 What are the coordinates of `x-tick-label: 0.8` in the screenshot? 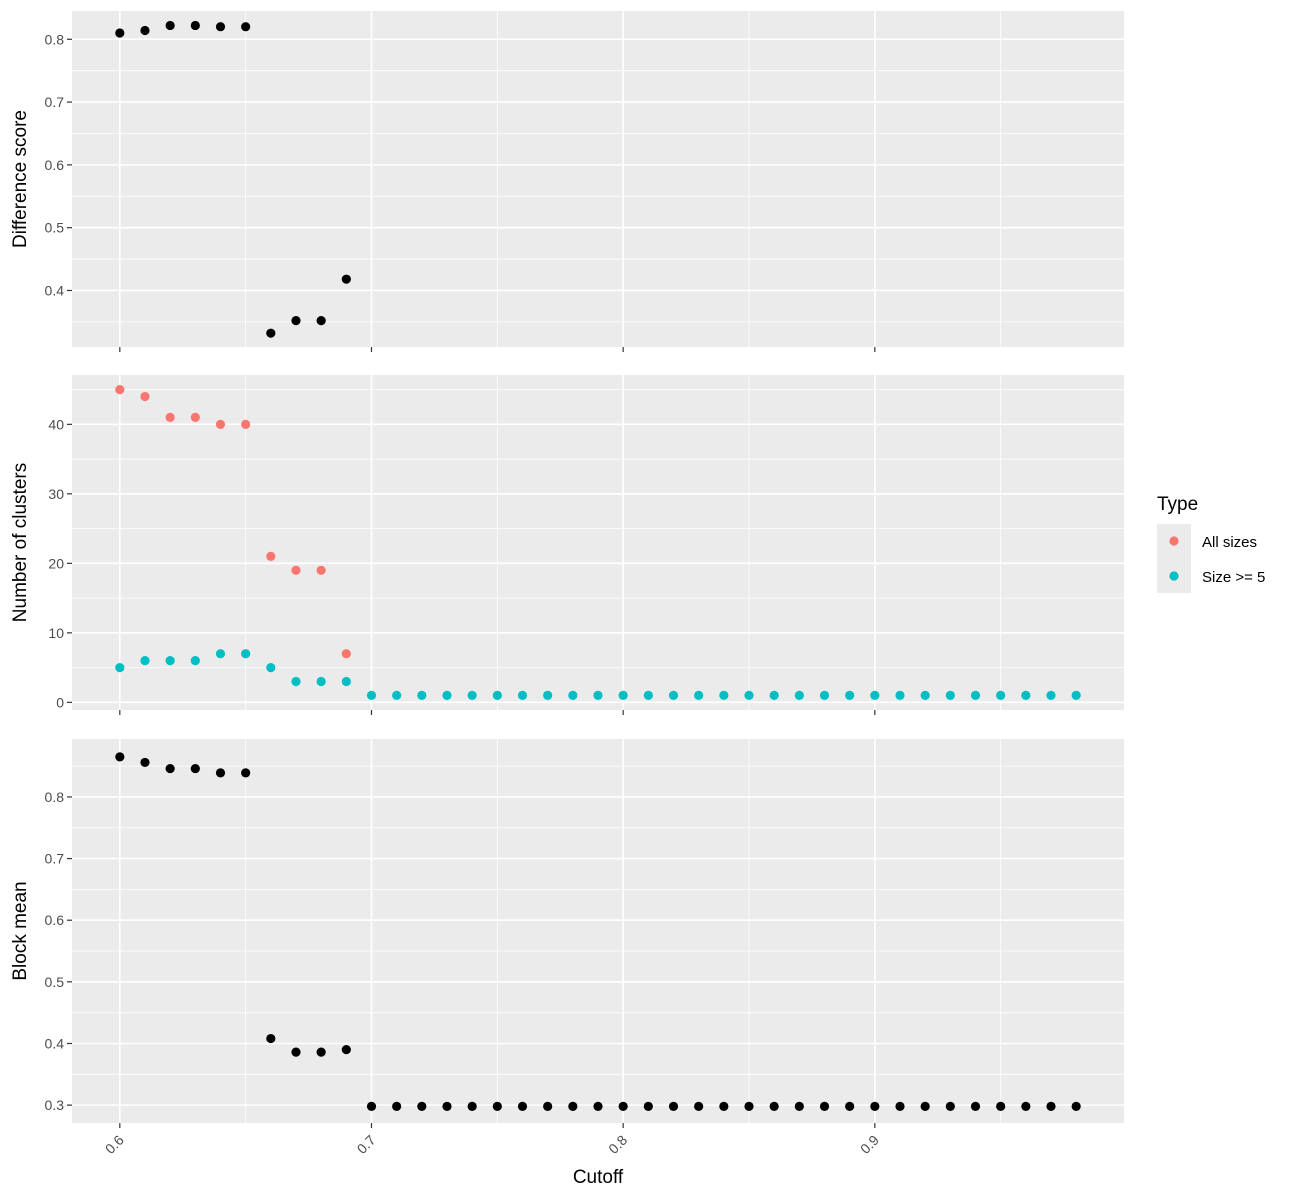 It's located at (617, 1144).